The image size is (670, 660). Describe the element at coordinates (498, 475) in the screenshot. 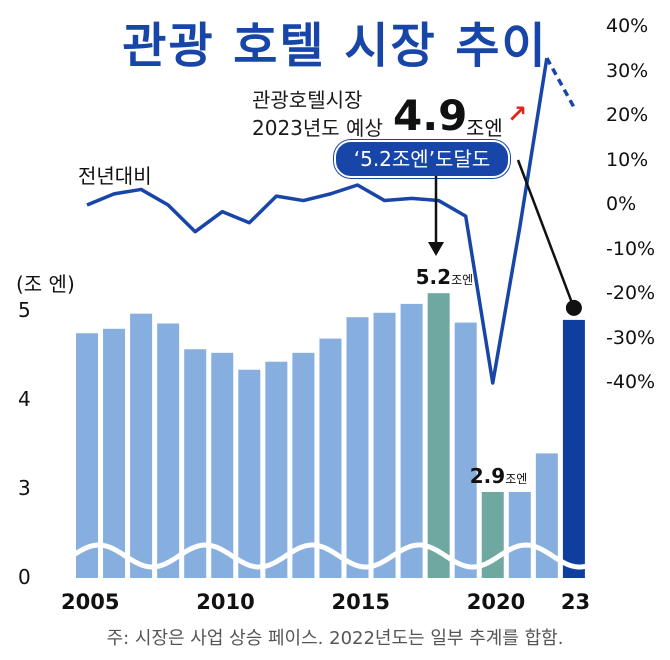

I see `data-label-2020: 2.9조엔` at that location.